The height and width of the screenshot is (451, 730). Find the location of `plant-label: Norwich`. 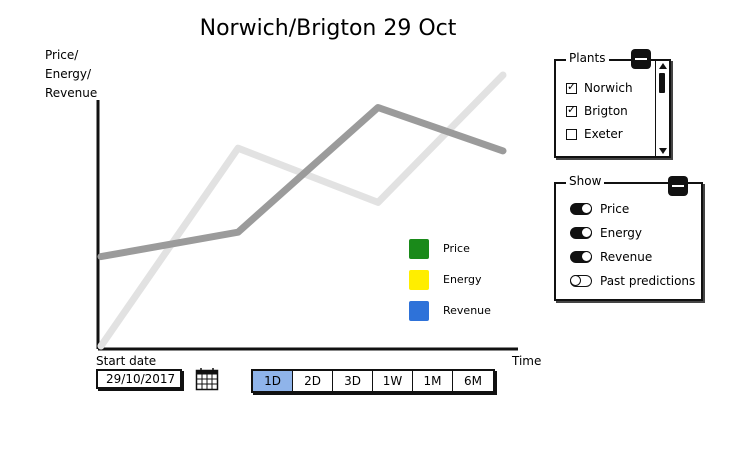

plant-label: Norwich is located at coordinates (608, 88).